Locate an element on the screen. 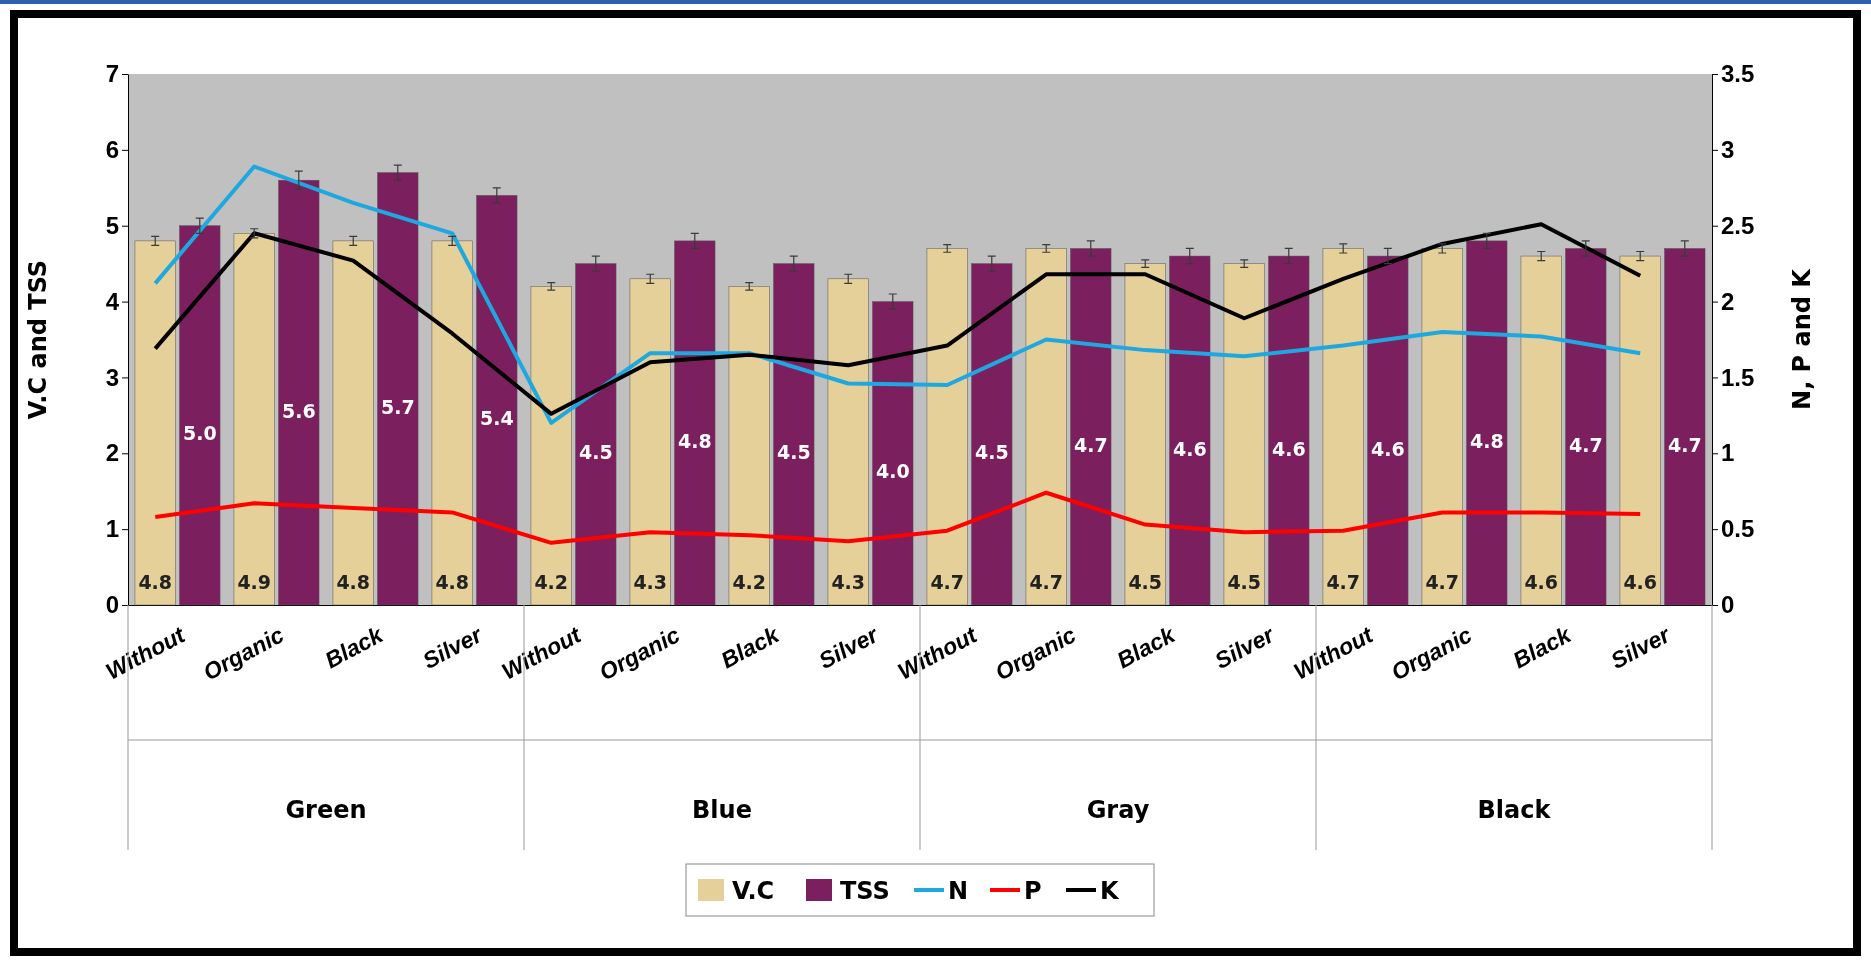 The height and width of the screenshot is (966, 1871). y2-axis-title: N, P and K is located at coordinates (1802, 338).